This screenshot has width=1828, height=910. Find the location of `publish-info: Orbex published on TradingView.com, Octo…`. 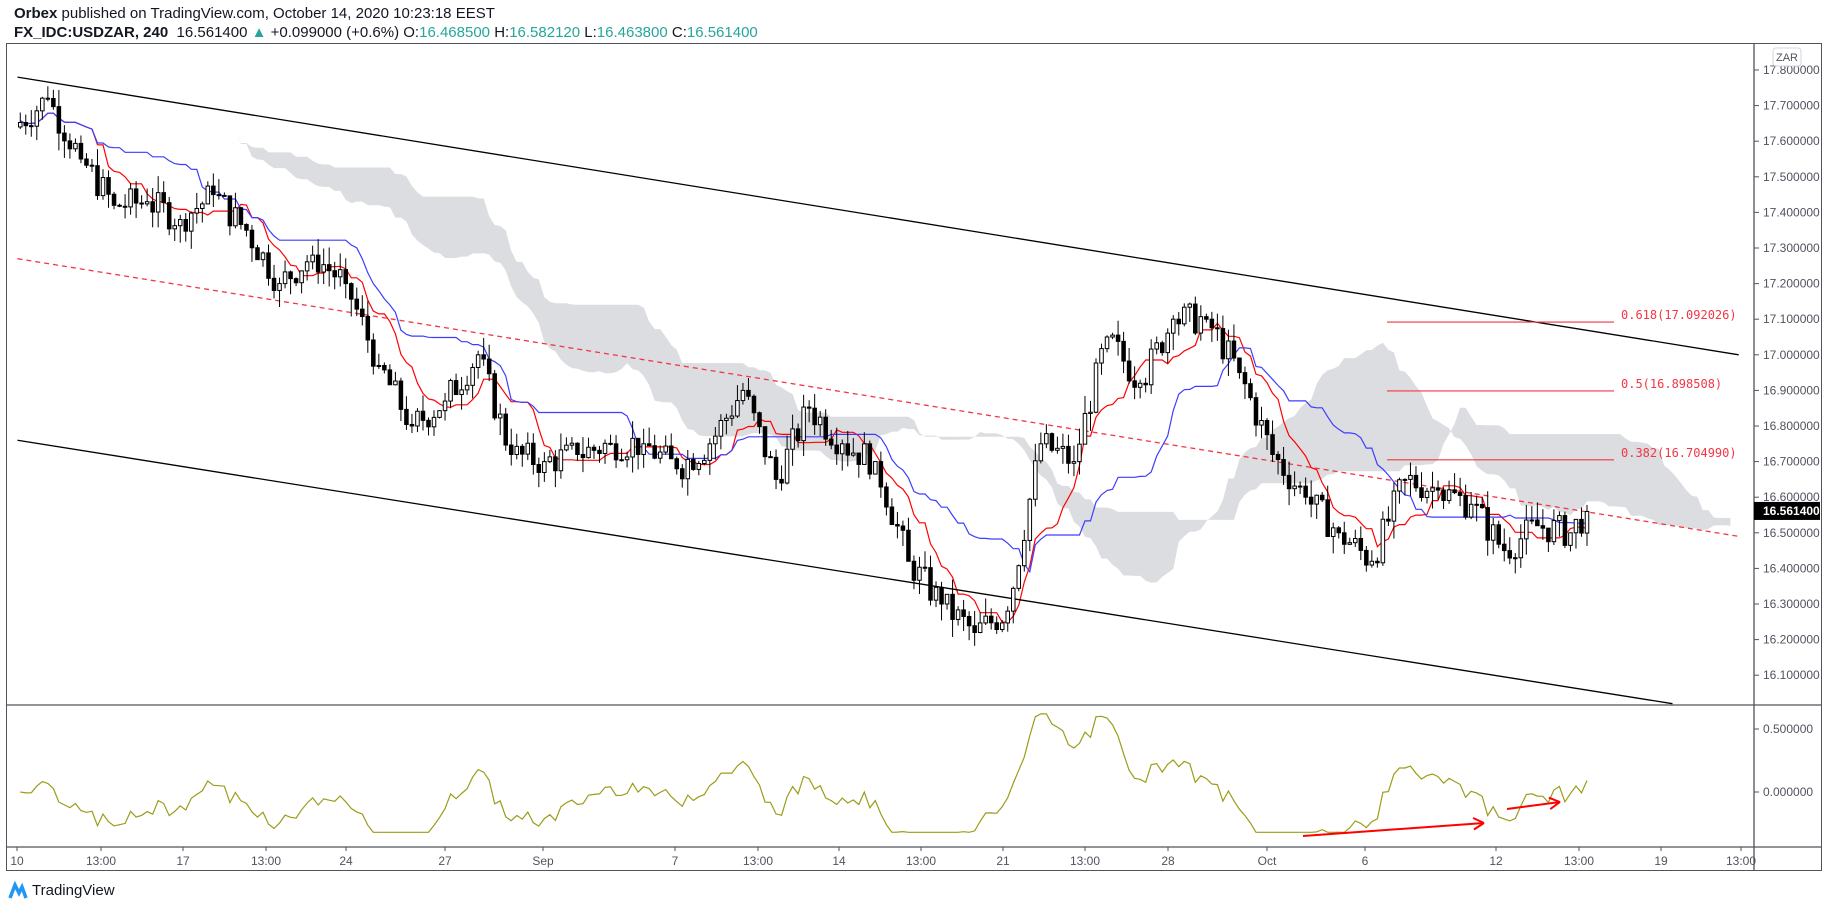

publish-info: Orbex published on TradingView.com, Octo… is located at coordinates (254, 13).